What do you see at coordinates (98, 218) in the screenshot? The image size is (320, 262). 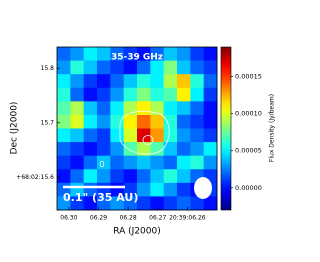 I see `x-tick-label: 06.29` at bounding box center [98, 218].